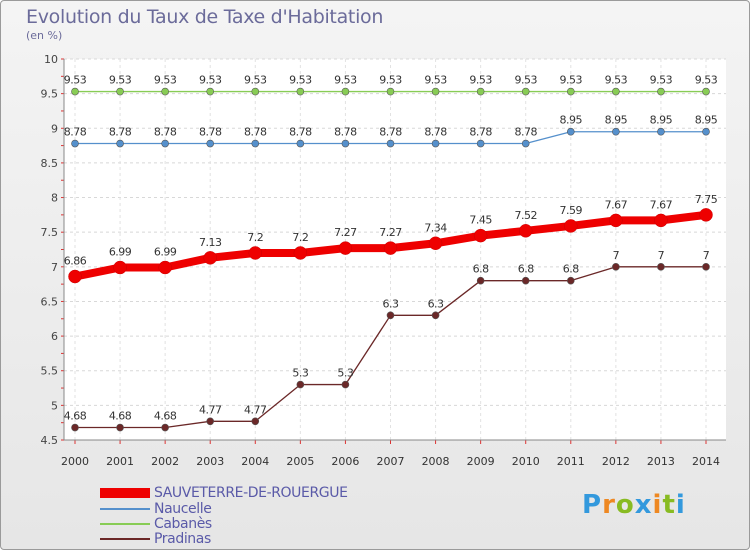 The image size is (750, 550). Describe the element at coordinates (75, 461) in the screenshot. I see `x-tick-label: 2000` at that location.